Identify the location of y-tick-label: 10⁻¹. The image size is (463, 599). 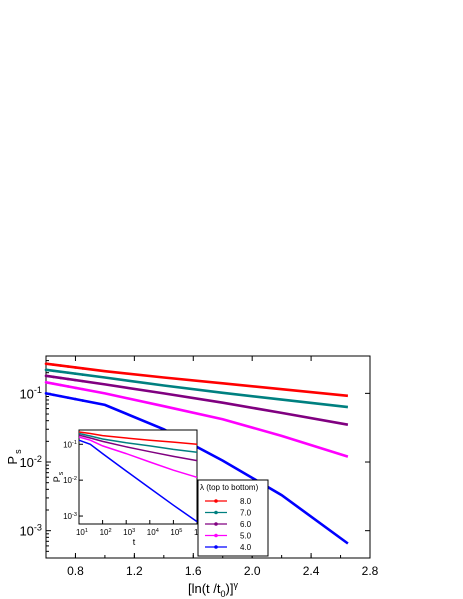
(30, 393).